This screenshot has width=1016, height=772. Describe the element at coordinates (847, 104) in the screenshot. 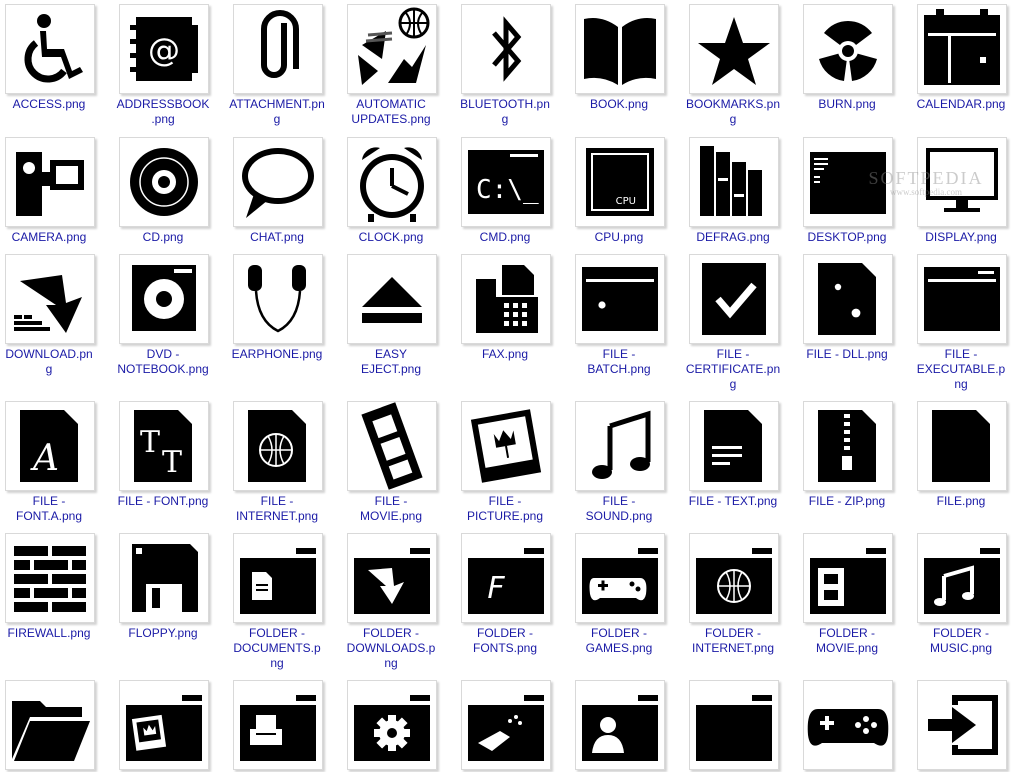

I see `icon-filename-label: BURN.png` at that location.